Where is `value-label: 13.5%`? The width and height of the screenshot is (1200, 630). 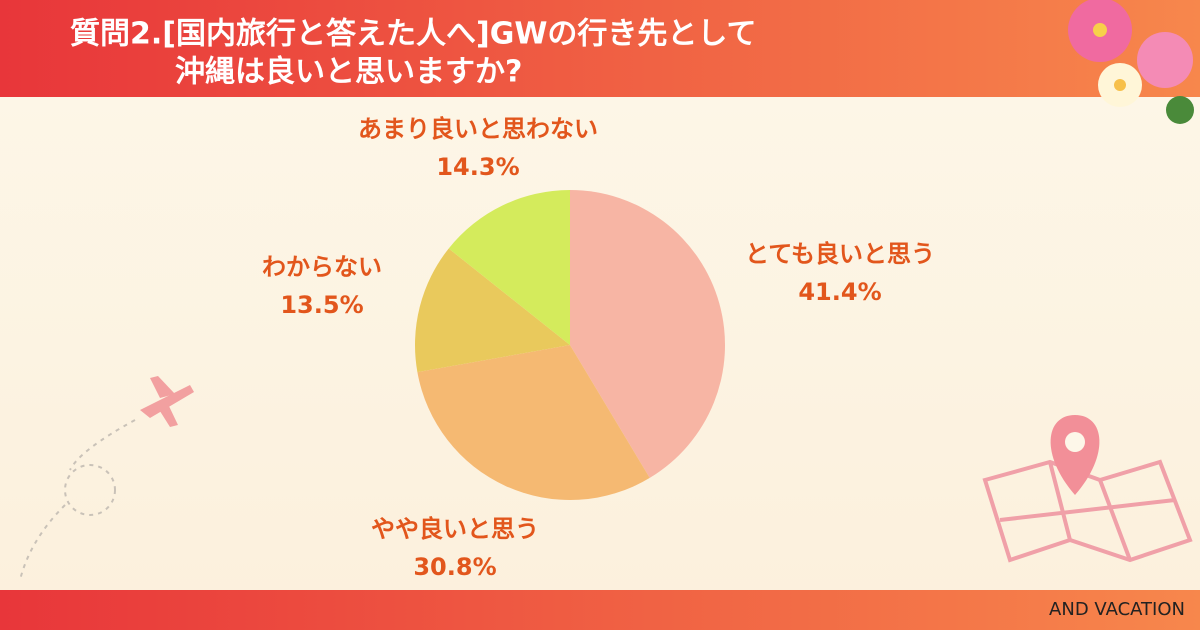 value-label: 13.5% is located at coordinates (321, 305).